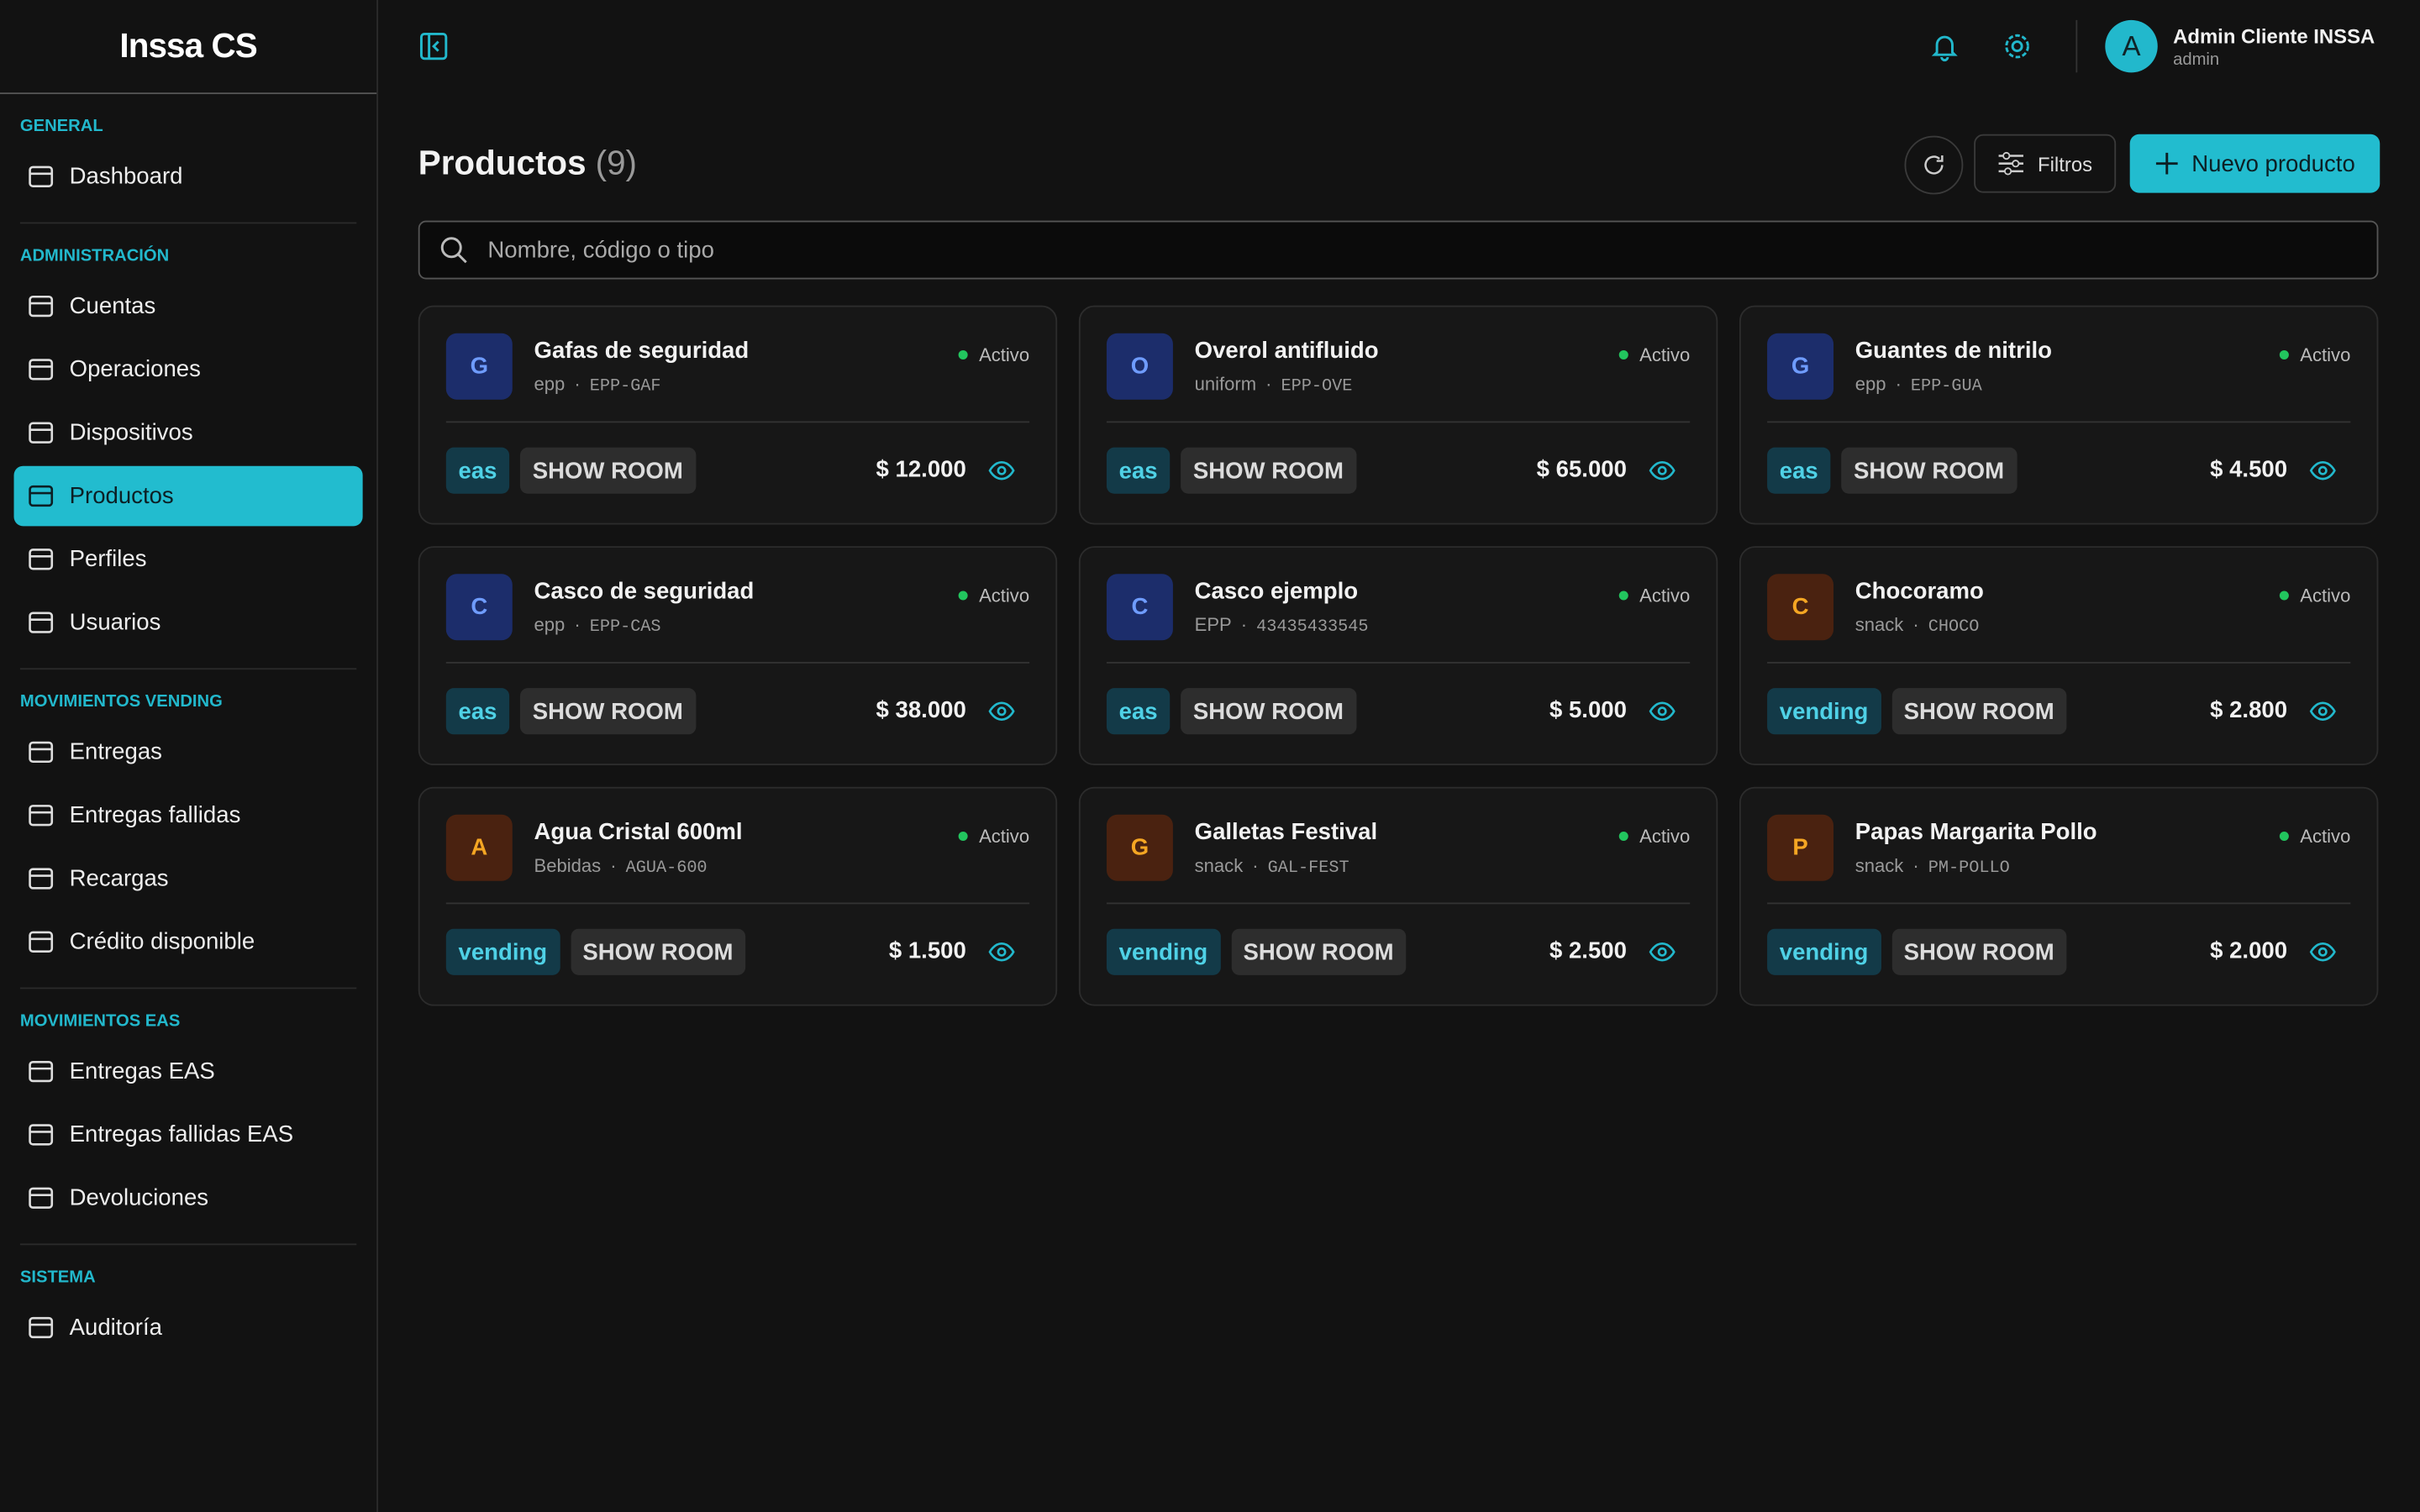 The height and width of the screenshot is (1512, 2420). I want to click on user-menu: A Admin Cliente INSSA admin, so click(2225, 46).